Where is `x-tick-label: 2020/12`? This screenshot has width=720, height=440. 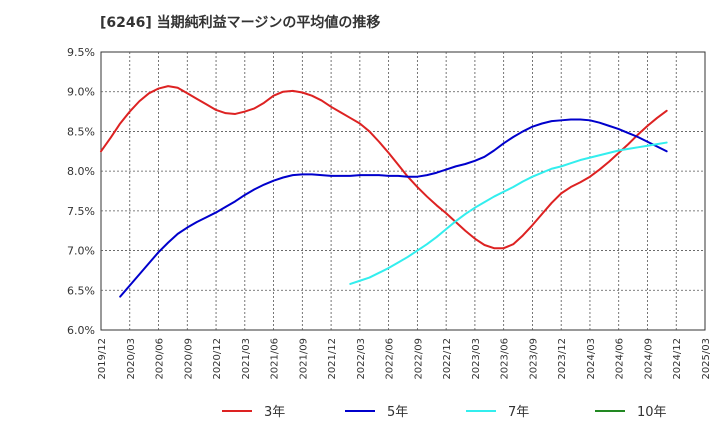 x-tick-label: 2020/12 is located at coordinates (217, 359).